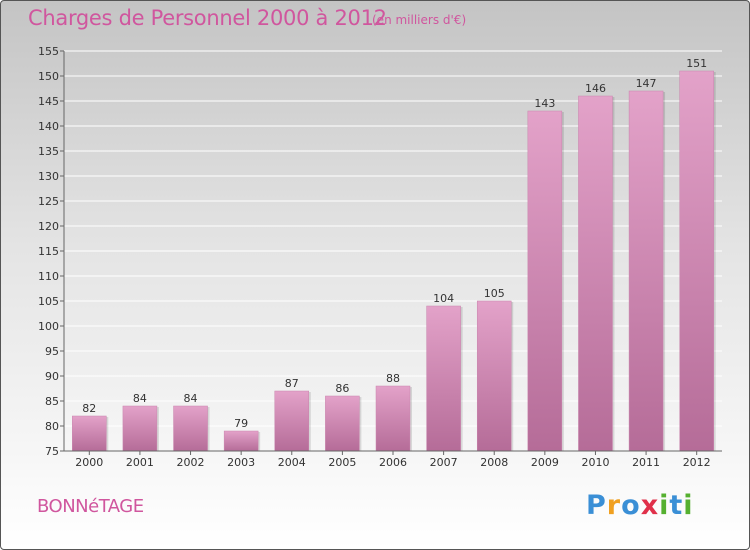 This screenshot has height=550, width=750. What do you see at coordinates (48, 201) in the screenshot?
I see `y-tick-label: 125` at bounding box center [48, 201].